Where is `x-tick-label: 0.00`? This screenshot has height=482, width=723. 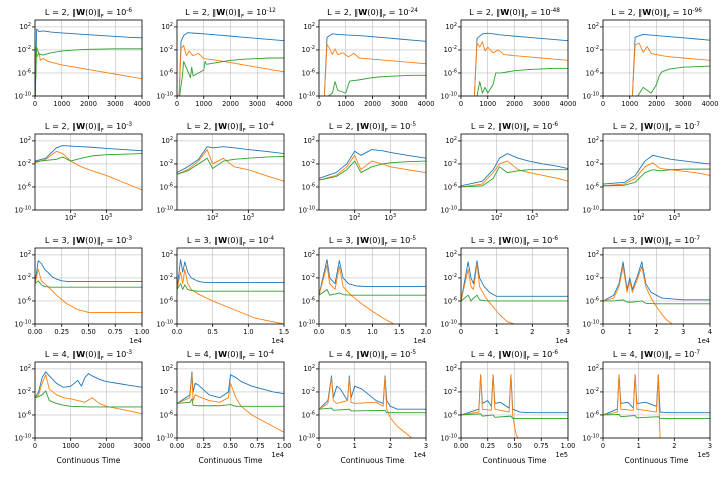
x-tick-label: 0.00 is located at coordinates (461, 446).